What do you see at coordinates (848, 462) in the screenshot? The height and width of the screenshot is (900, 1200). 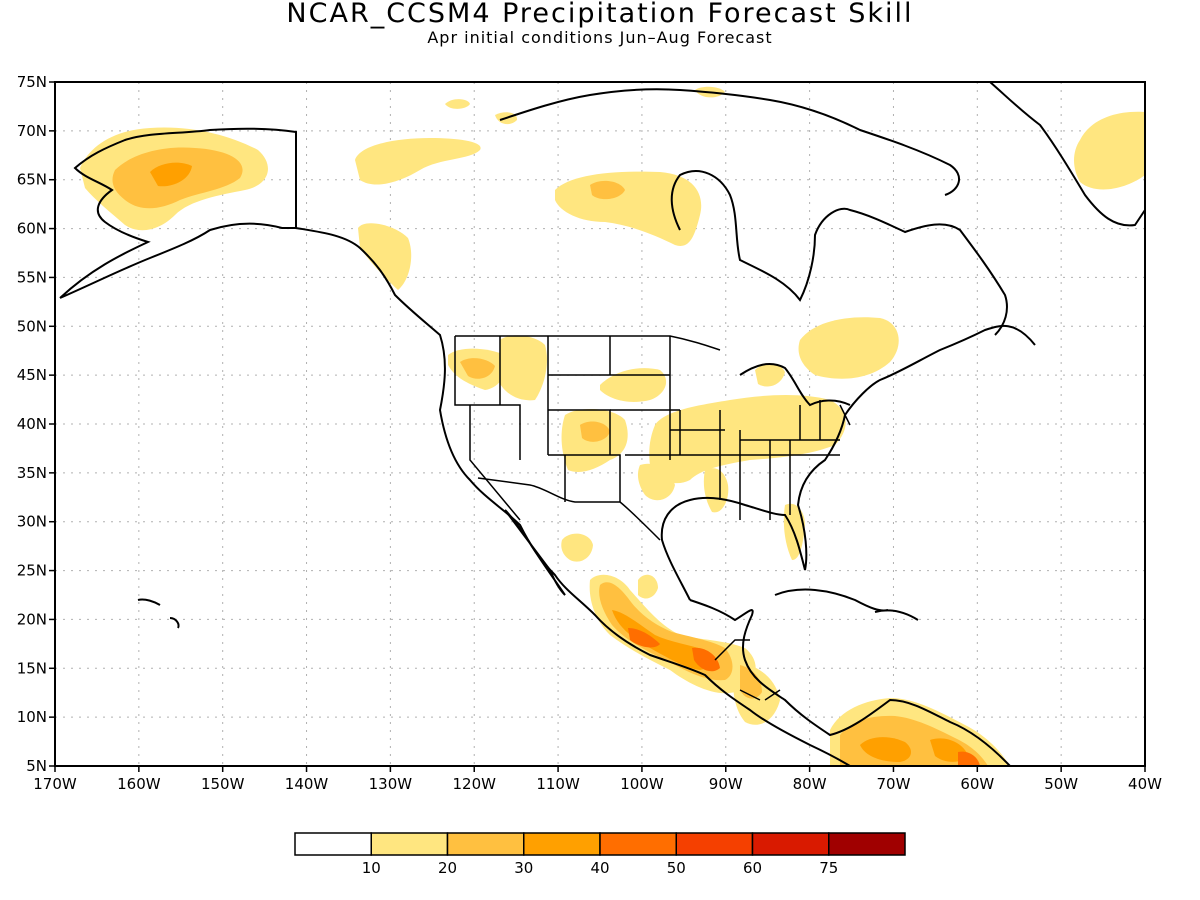 I see `coastline-gulf` at bounding box center [848, 462].